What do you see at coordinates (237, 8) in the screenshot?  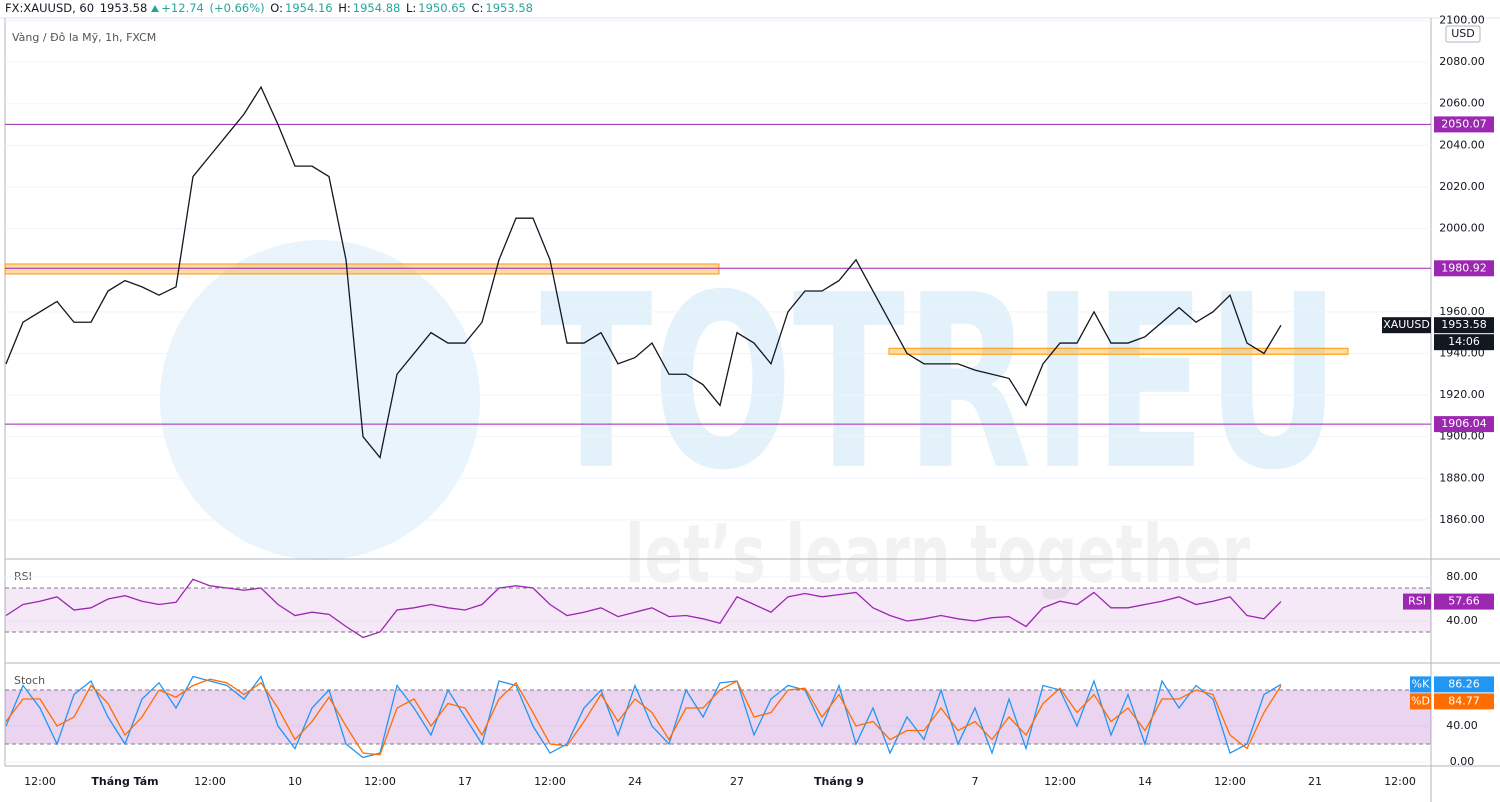 I see `change-pct: (+0.66%)` at bounding box center [237, 8].